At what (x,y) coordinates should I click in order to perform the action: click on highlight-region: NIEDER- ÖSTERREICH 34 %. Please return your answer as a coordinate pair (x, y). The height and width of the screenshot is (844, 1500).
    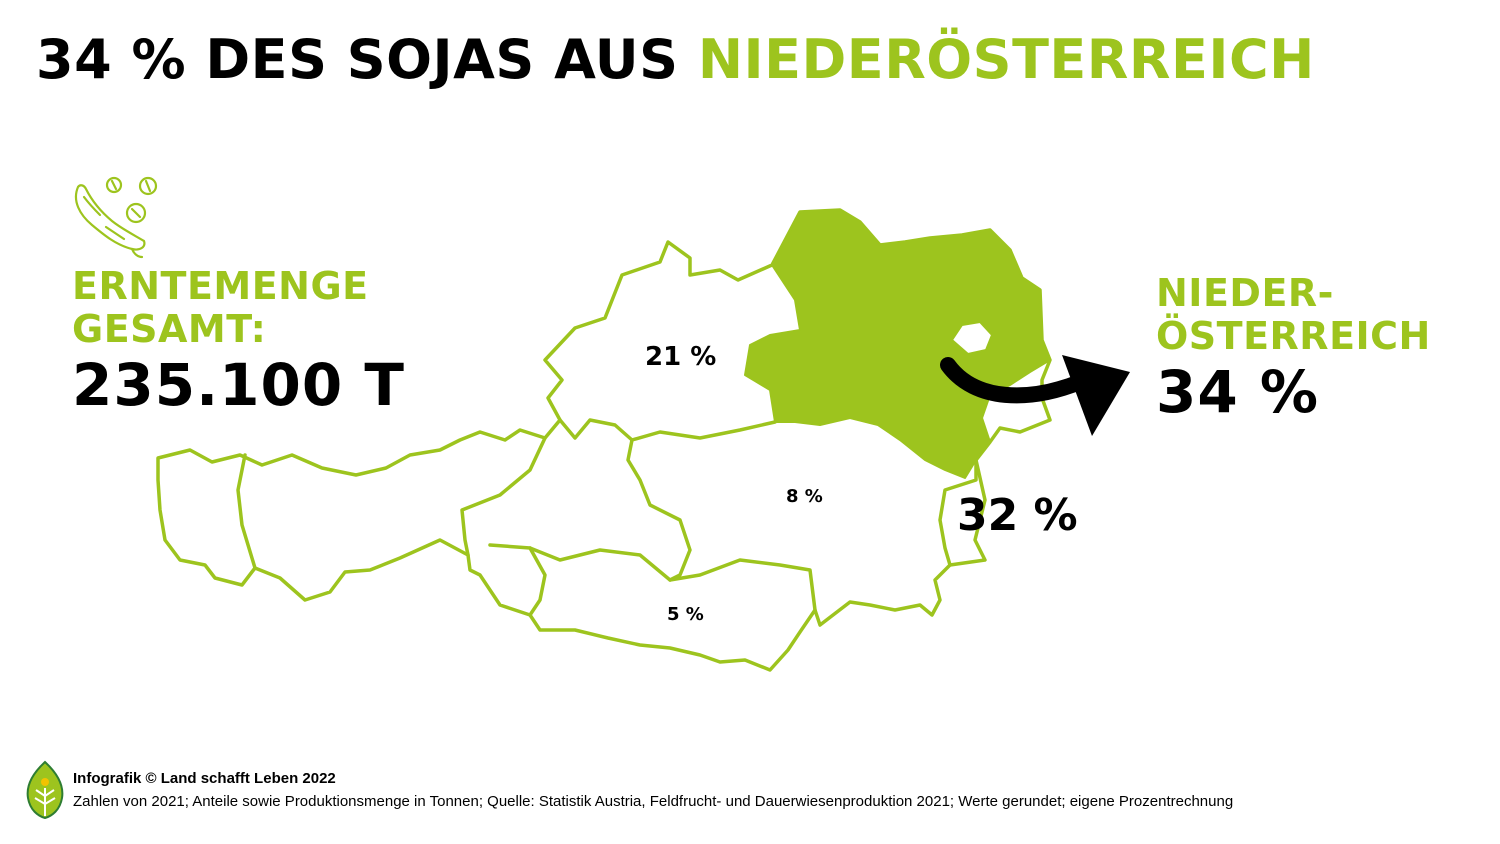
    Looking at the image, I should click on (1293, 348).